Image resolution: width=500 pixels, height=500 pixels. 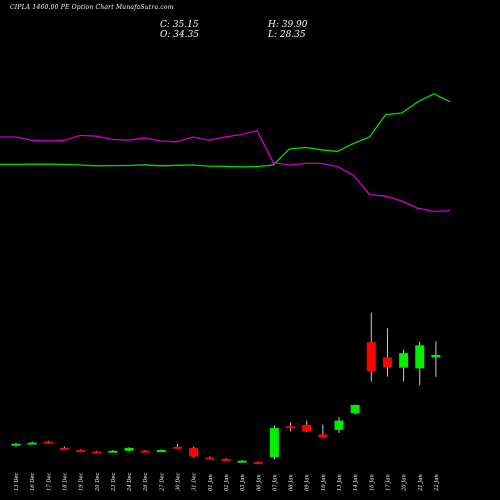 I want to click on x-tick-label: 09 Jan, so click(x=308, y=482).